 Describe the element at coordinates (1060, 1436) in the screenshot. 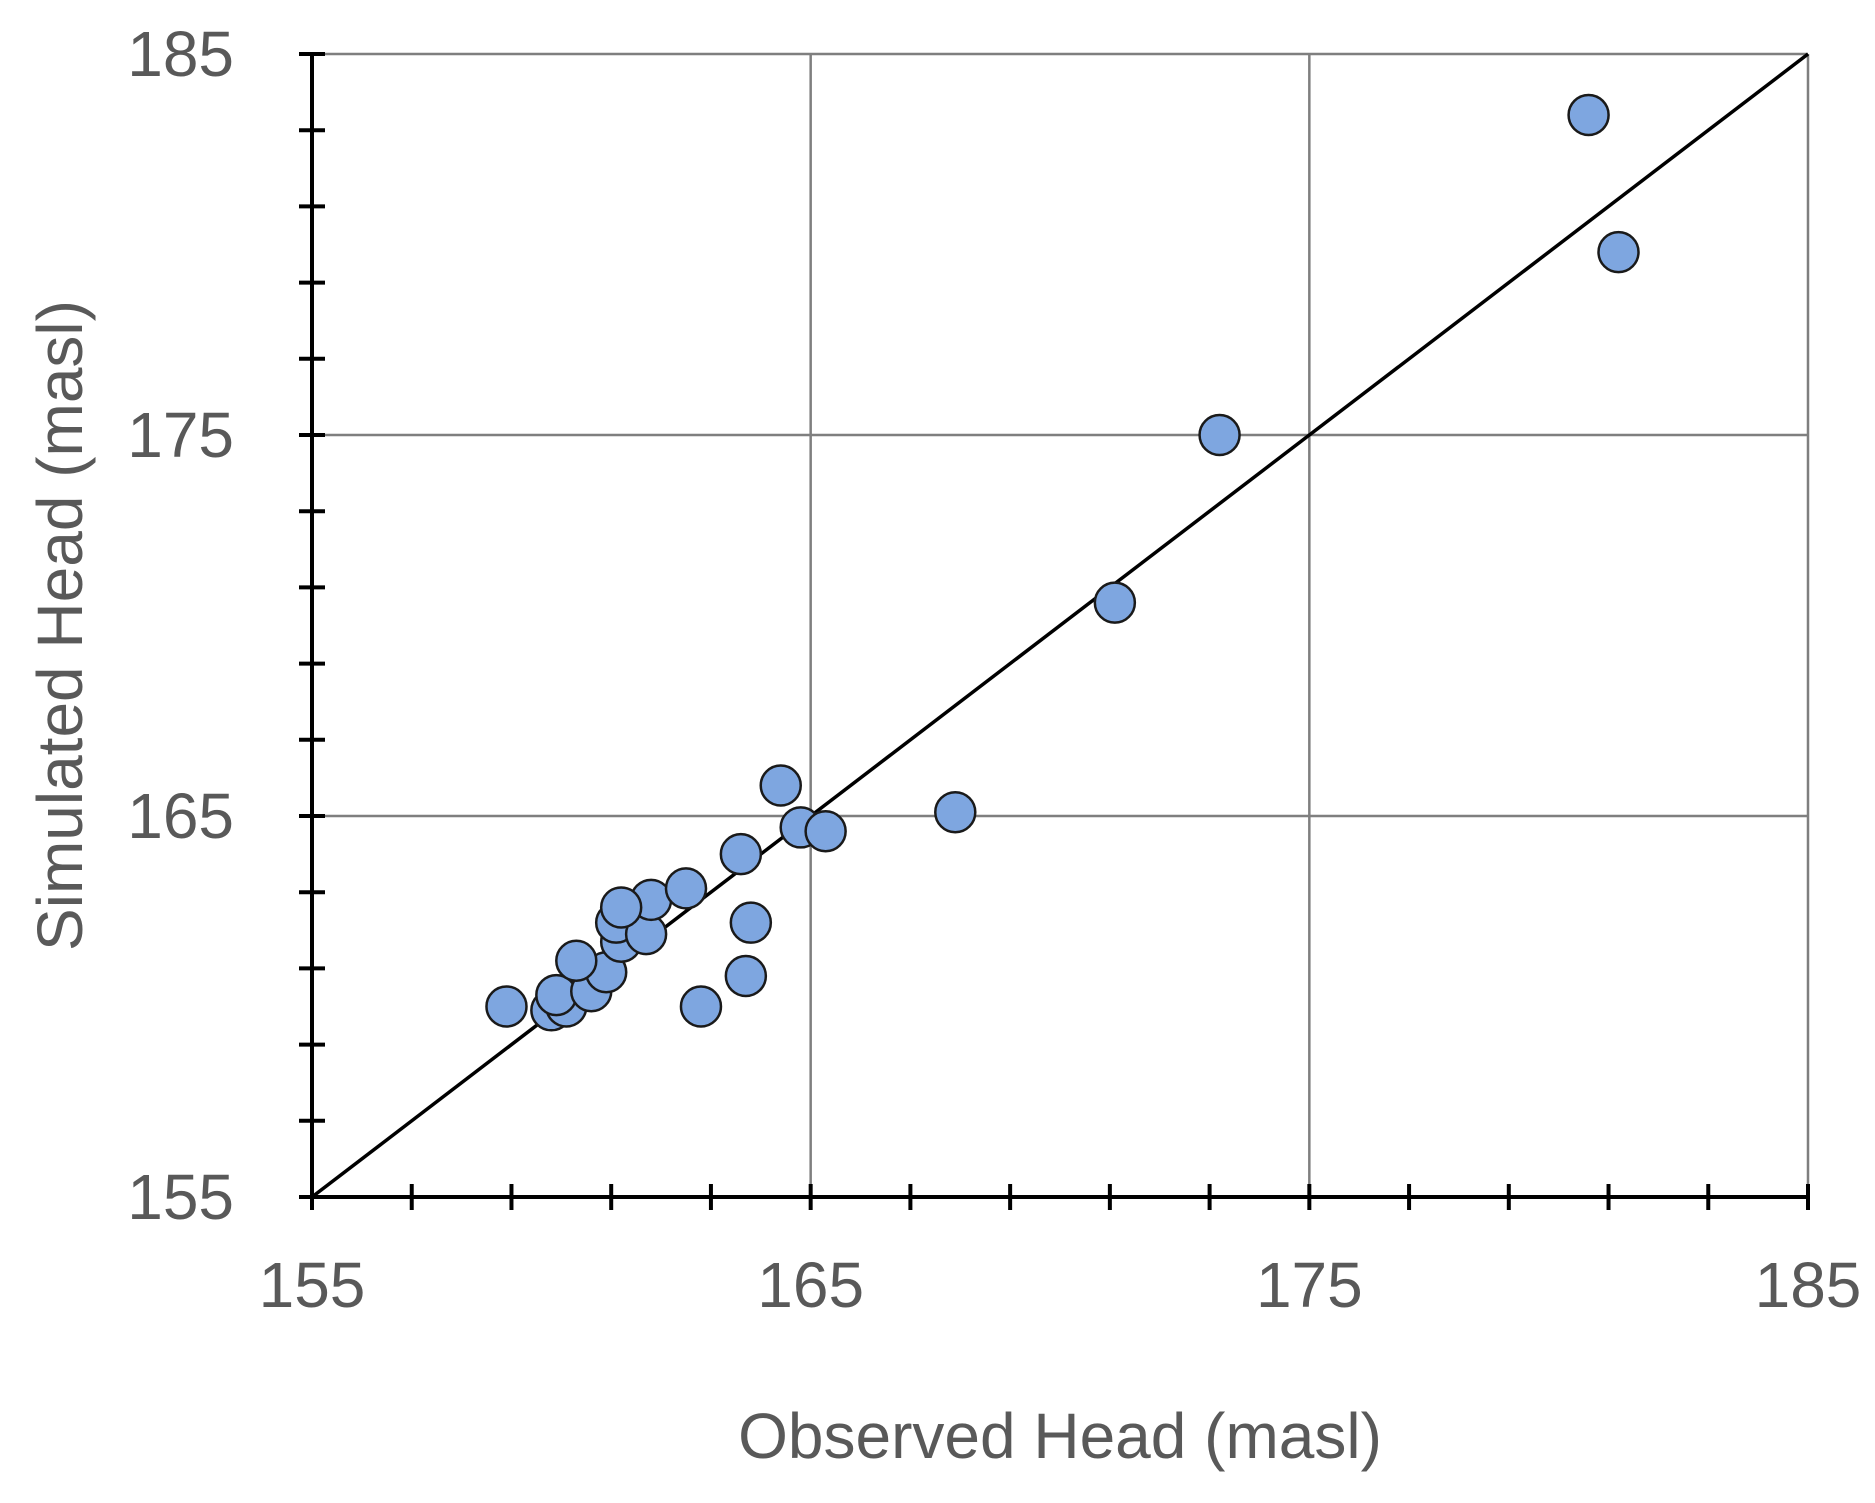

I see `x-axis-title: Observed Head (masl)` at that location.